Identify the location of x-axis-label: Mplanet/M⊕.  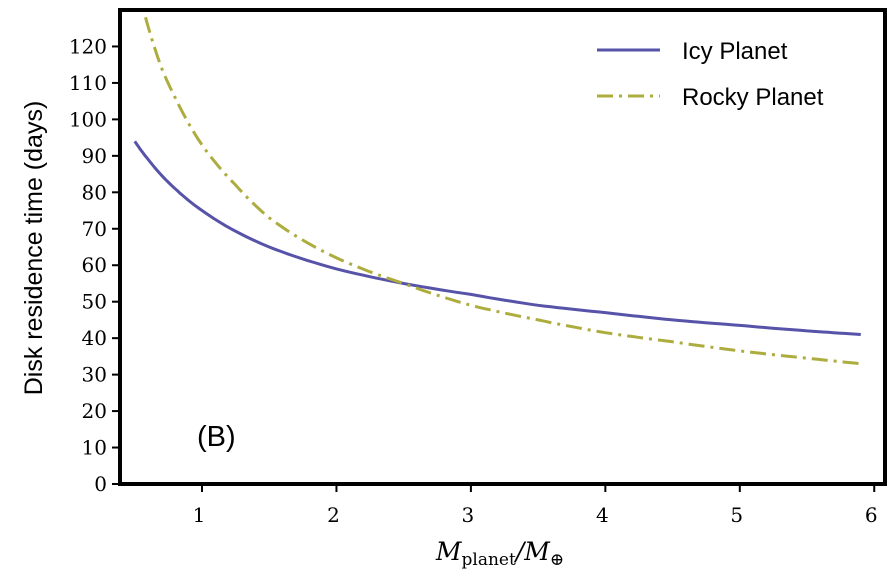
(499, 553).